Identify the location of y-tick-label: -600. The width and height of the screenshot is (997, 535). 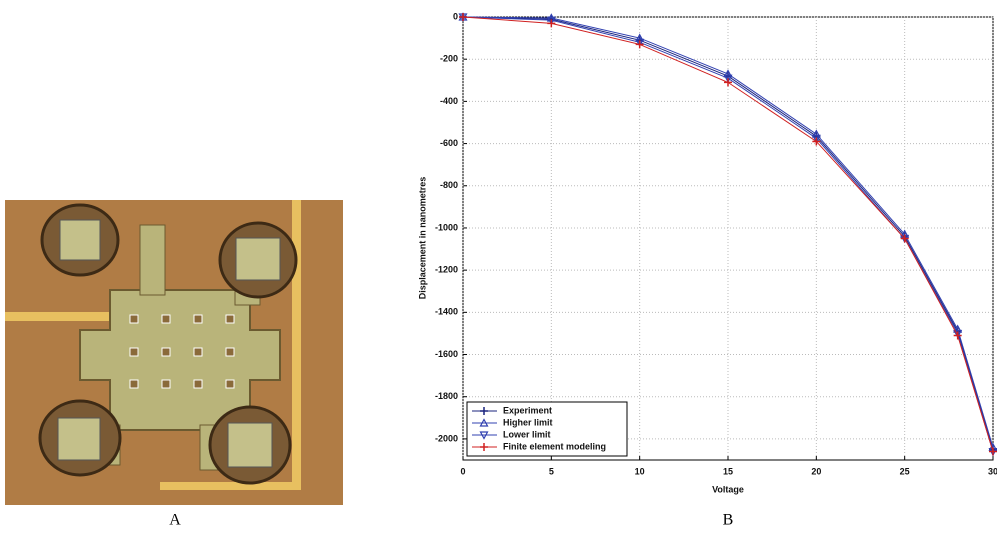
(449, 143).